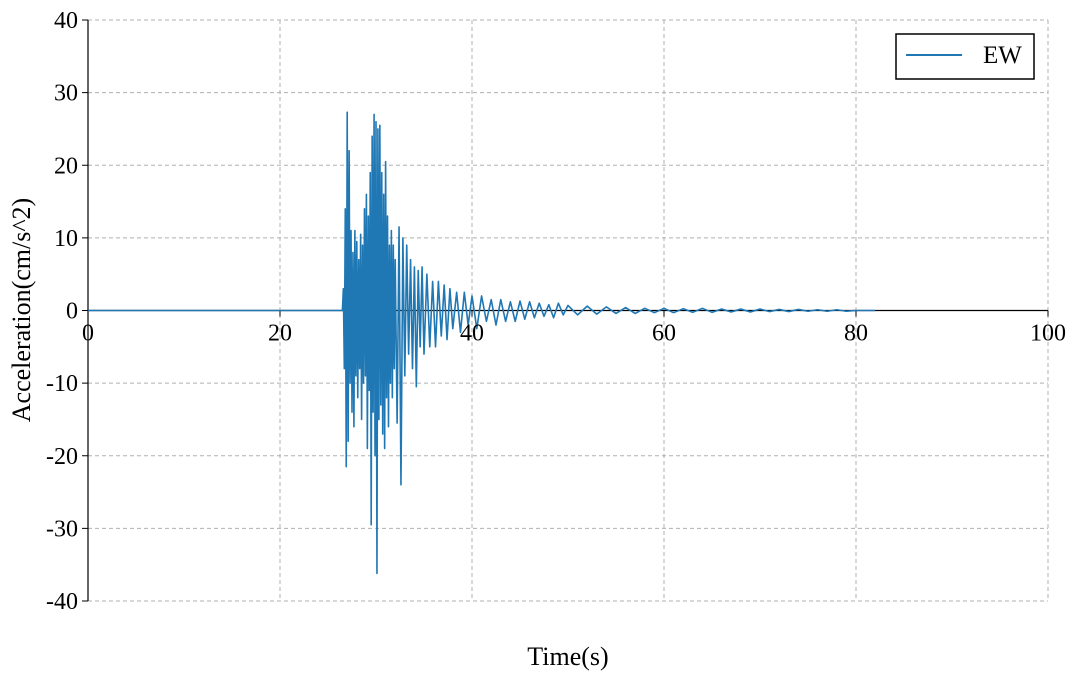  Describe the element at coordinates (62, 529) in the screenshot. I see `y-tick-label: -30` at that location.